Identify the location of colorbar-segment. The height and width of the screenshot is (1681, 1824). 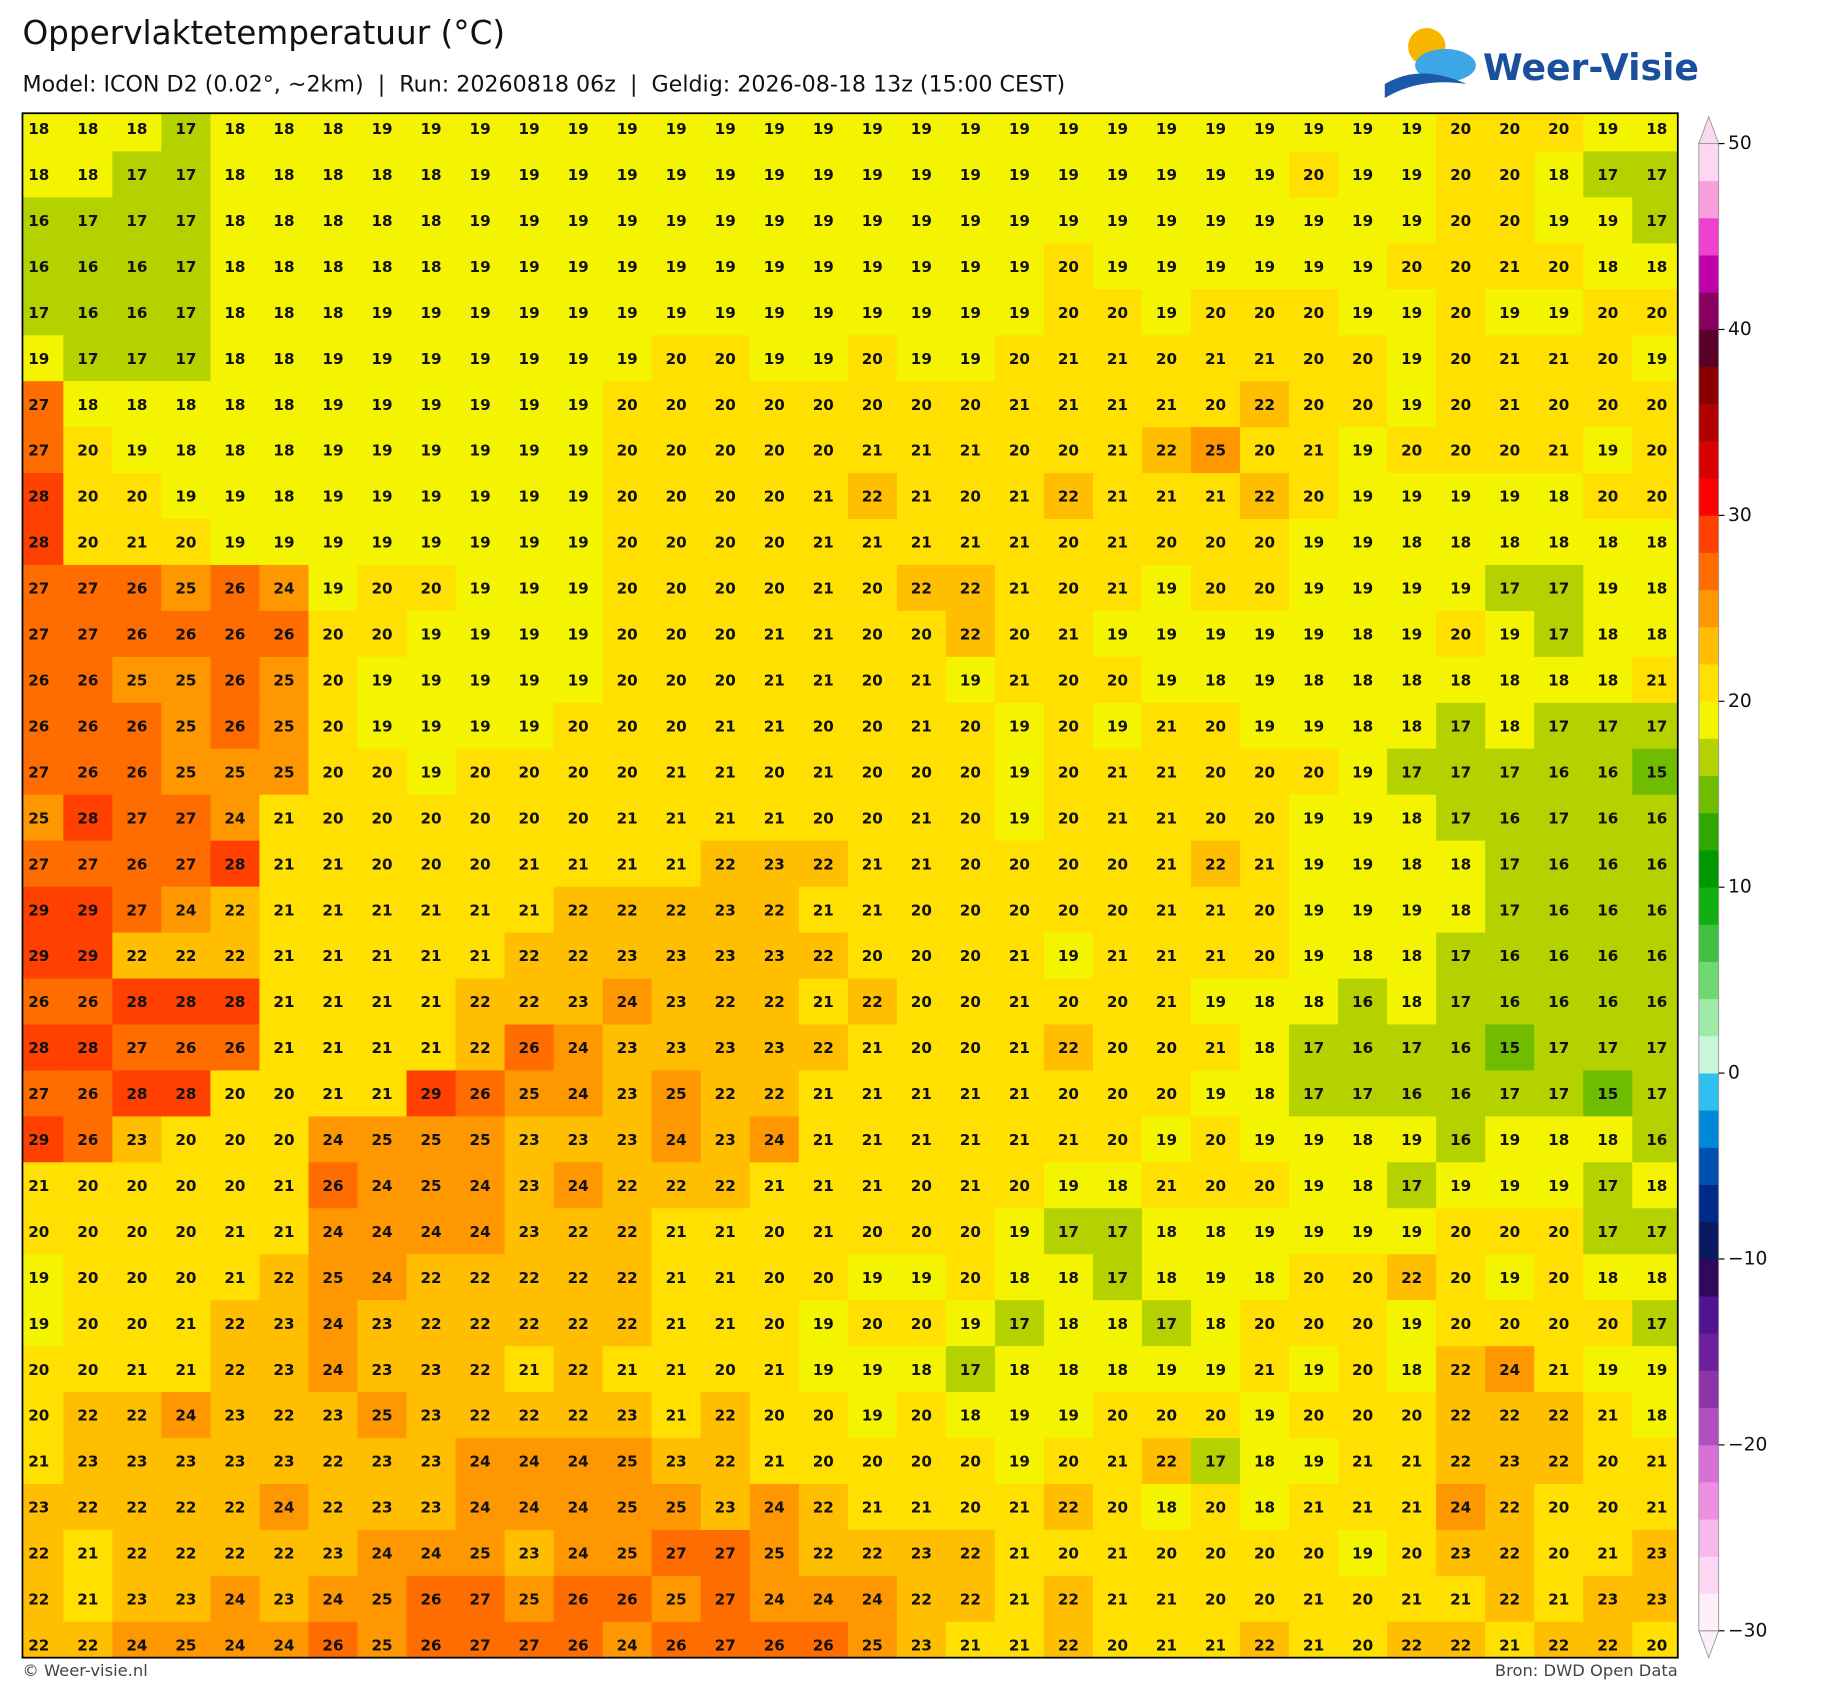
(1708, 199).